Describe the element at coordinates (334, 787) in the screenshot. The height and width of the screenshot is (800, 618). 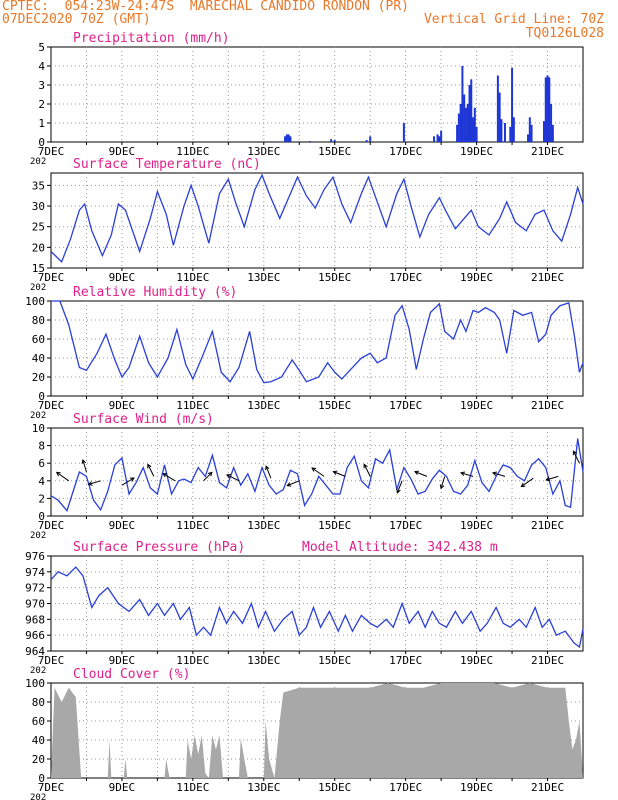
I see `cloud-xtick-label: 15DEC` at that location.